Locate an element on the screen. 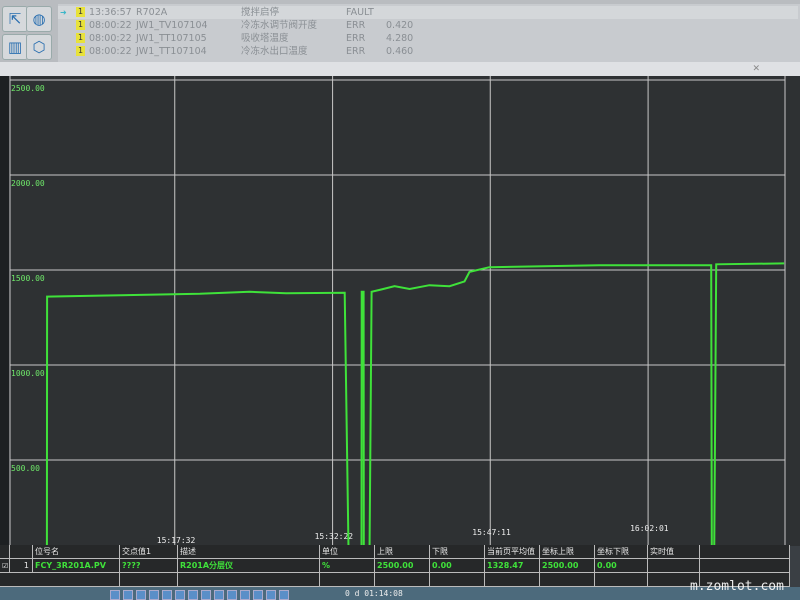 This screenshot has width=800, height=600. export-icon: ⇱ is located at coordinates (15, 19).